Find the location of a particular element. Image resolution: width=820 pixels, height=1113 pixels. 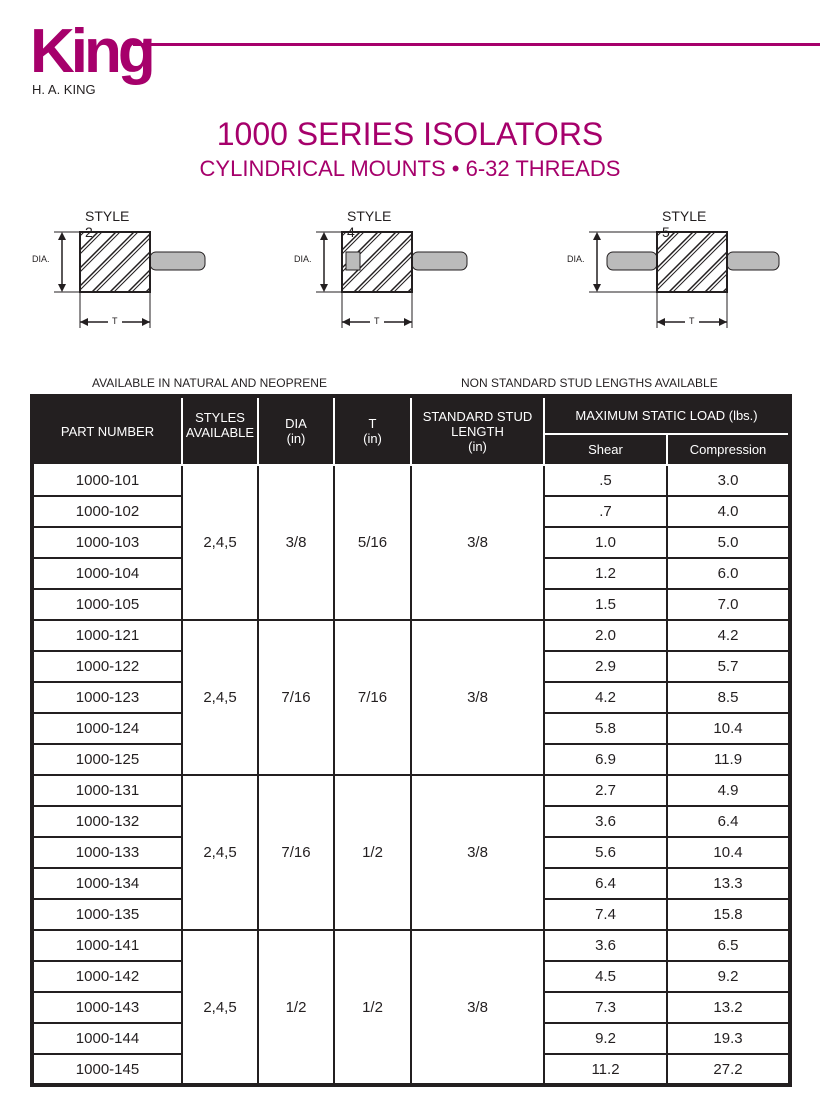

table-row: 1000-104 1.2 6.0 is located at coordinates (411, 573).